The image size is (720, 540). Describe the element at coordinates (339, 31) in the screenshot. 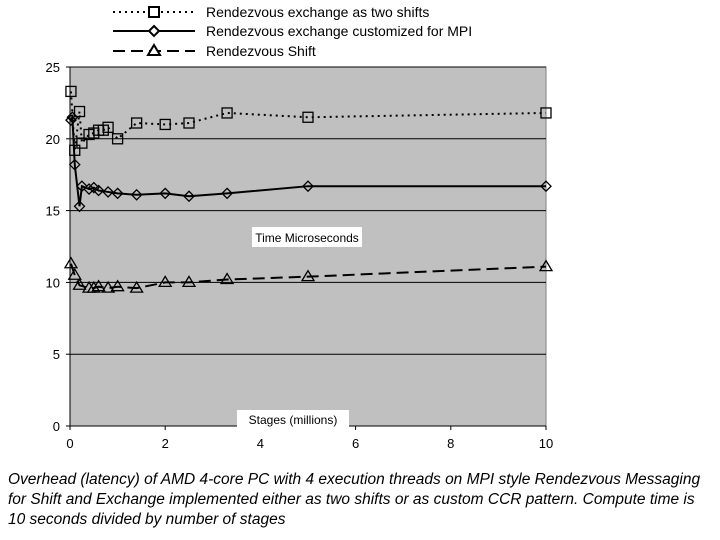

I see `legend-label: Rendezvous exchange customized for MPI` at that location.